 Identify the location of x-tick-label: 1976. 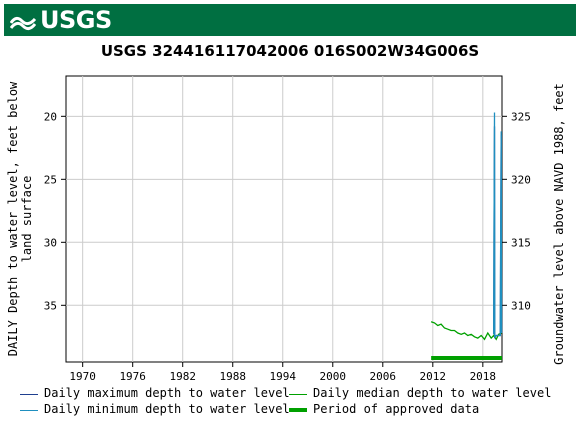
(132, 376).